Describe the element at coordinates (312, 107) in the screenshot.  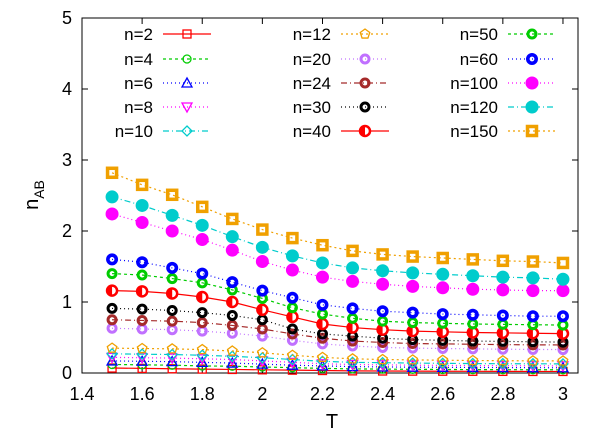
I see `legend-label: n=30` at that location.